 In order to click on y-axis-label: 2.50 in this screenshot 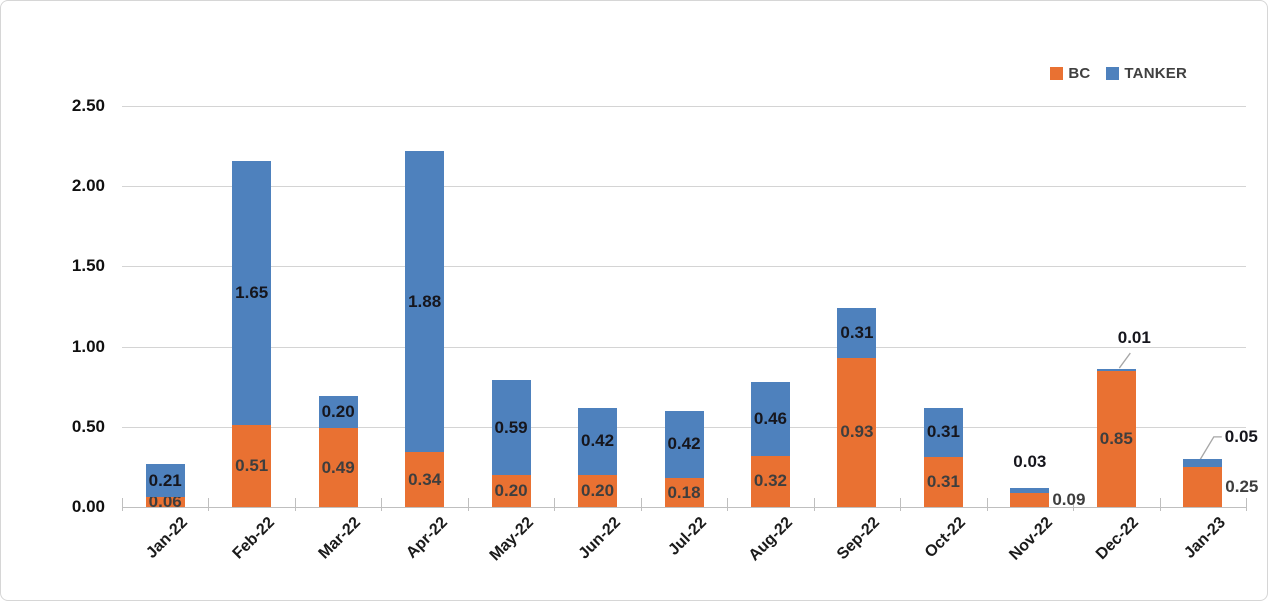, I will do `click(88, 105)`.